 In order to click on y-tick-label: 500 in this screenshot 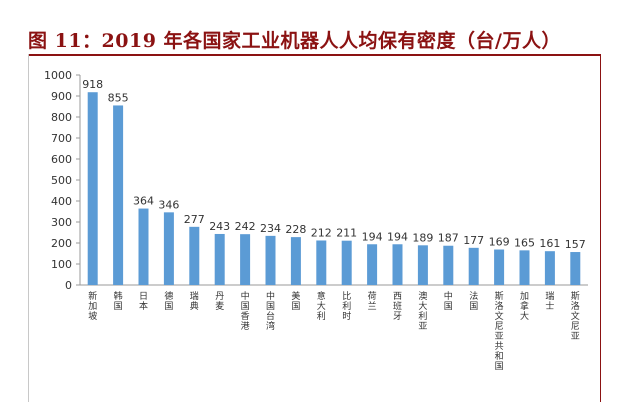, I will do `click(61, 180)`.